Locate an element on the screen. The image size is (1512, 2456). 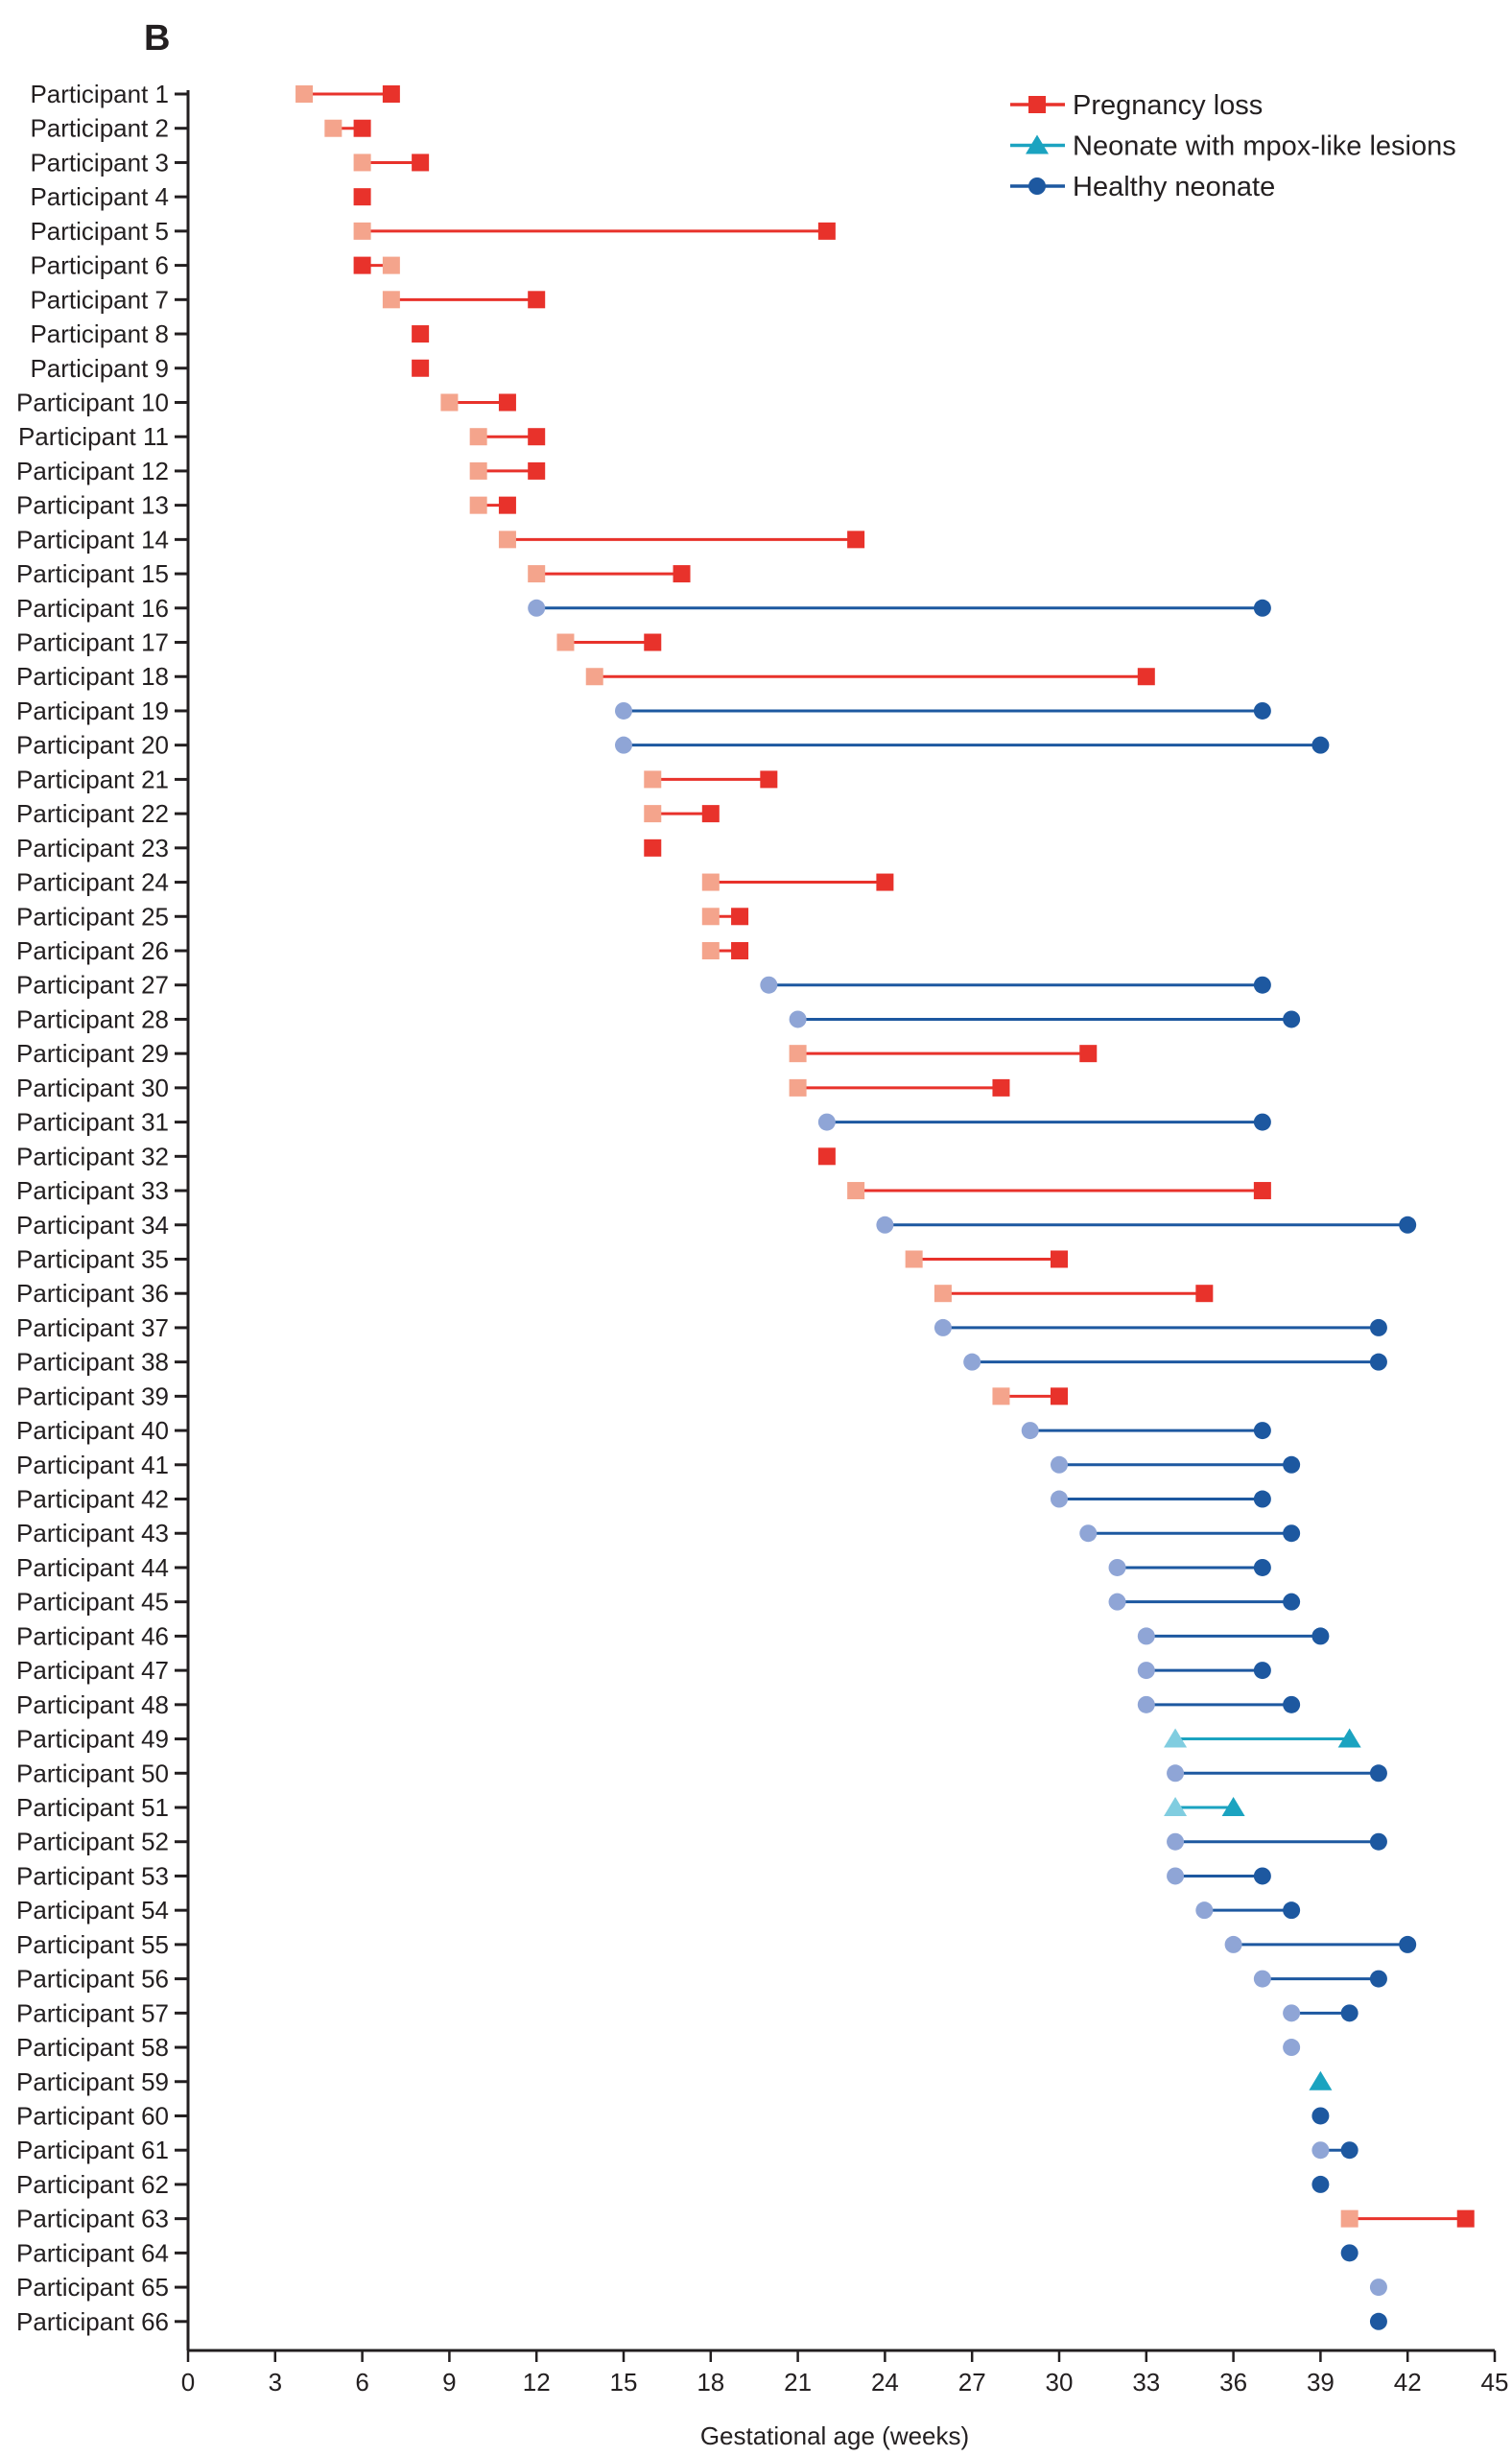
legend-item-mpox: Neonate with mpox-like lesions is located at coordinates (1233, 146).